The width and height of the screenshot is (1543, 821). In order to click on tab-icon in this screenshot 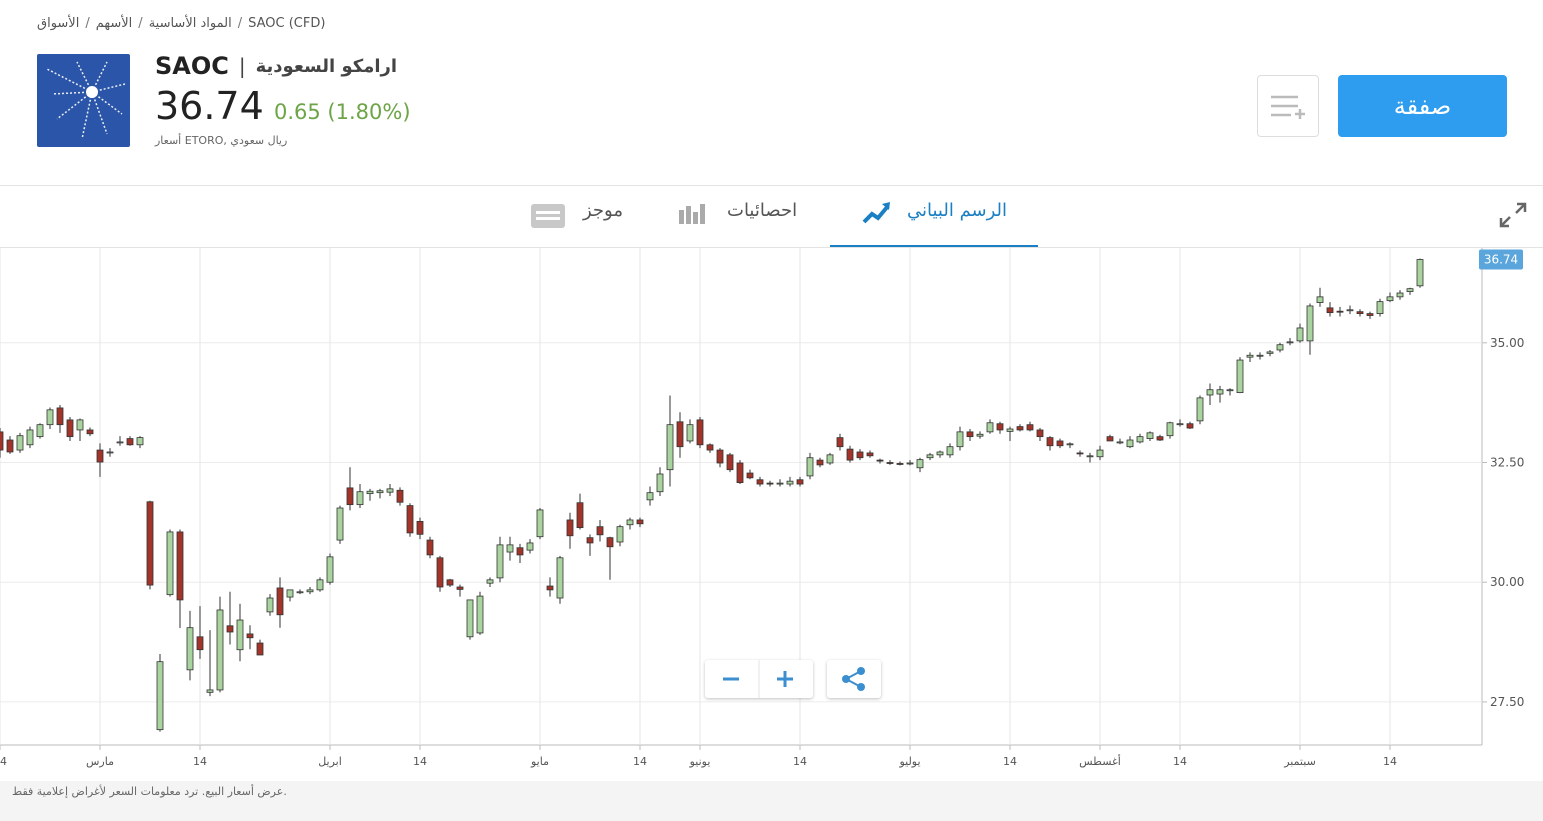, I will do `click(876, 213)`.